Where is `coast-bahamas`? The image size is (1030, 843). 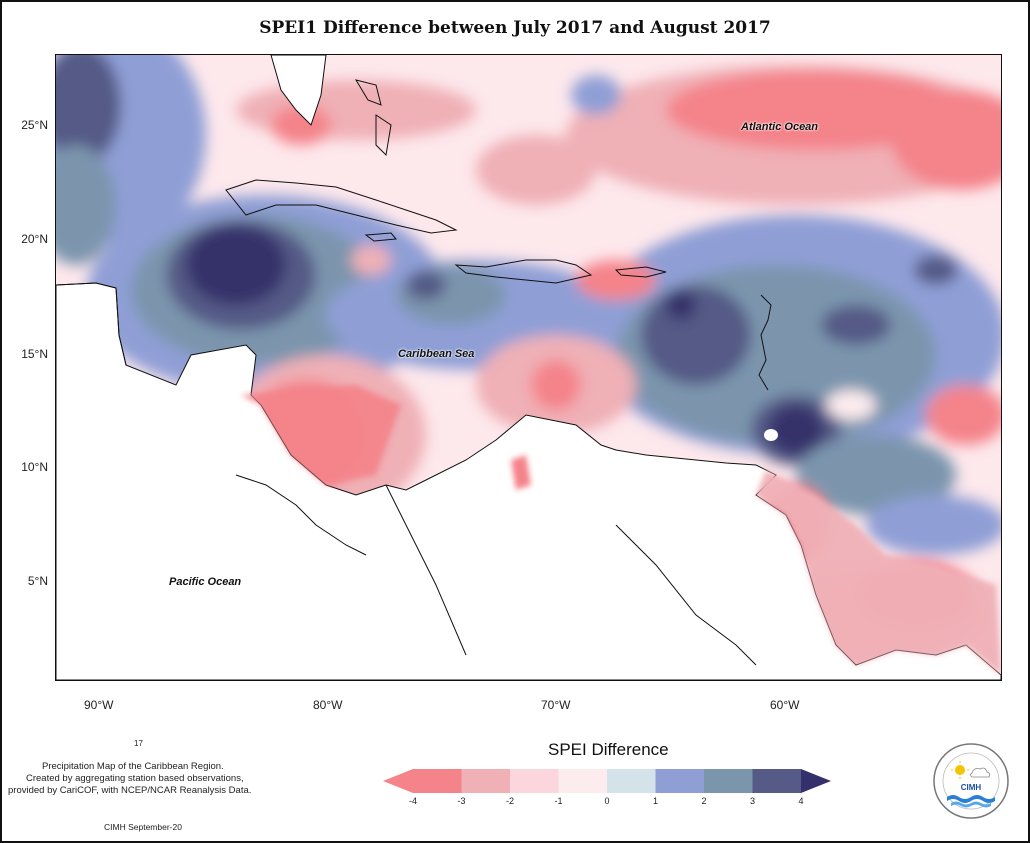
coast-bahamas is located at coordinates (373, 118).